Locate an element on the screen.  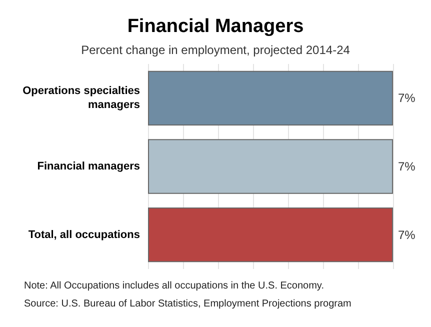
text: Note: All Occupations includes all occupations in the U.S. Economy. is located at coordinates (174, 286).